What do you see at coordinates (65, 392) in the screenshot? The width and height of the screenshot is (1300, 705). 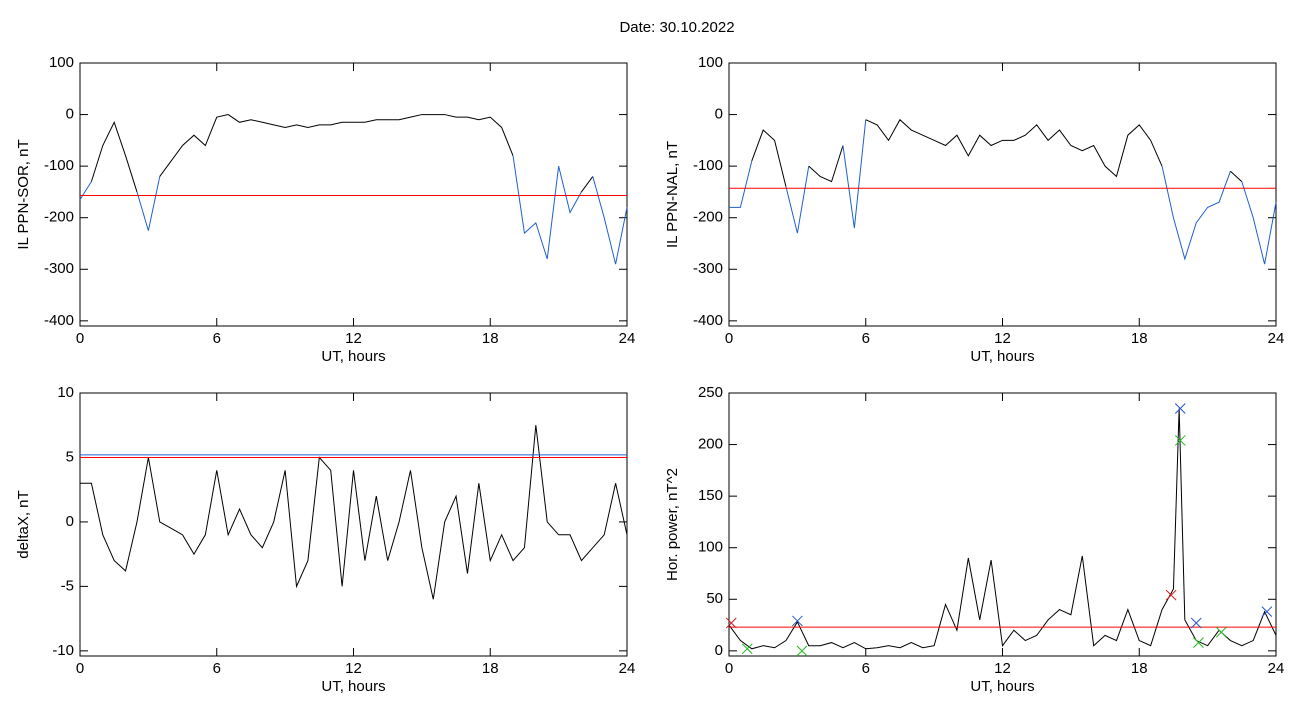 I see `y-tick-label: 10` at bounding box center [65, 392].